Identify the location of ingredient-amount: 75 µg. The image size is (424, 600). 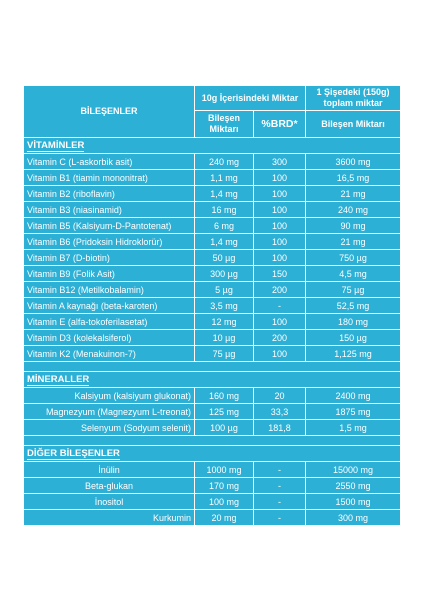
(224, 353).